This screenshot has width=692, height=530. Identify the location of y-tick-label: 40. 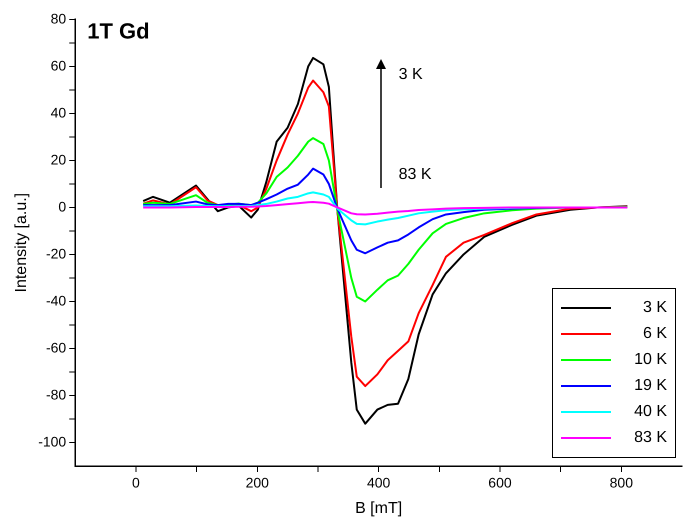
(58, 112).